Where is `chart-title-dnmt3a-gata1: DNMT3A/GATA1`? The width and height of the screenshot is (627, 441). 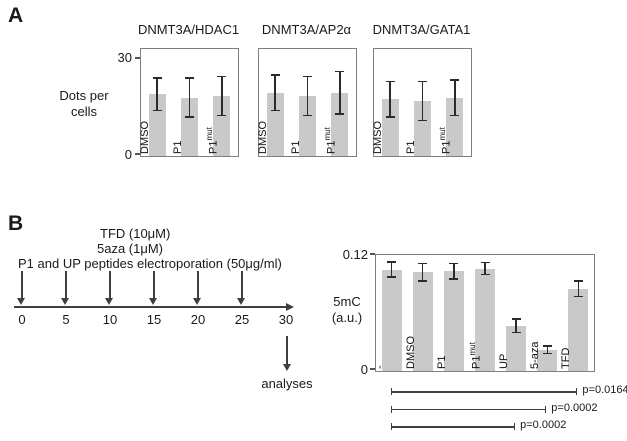
chart-title-dnmt3a-gata1: DNMT3A/GATA1 is located at coordinates (421, 29).